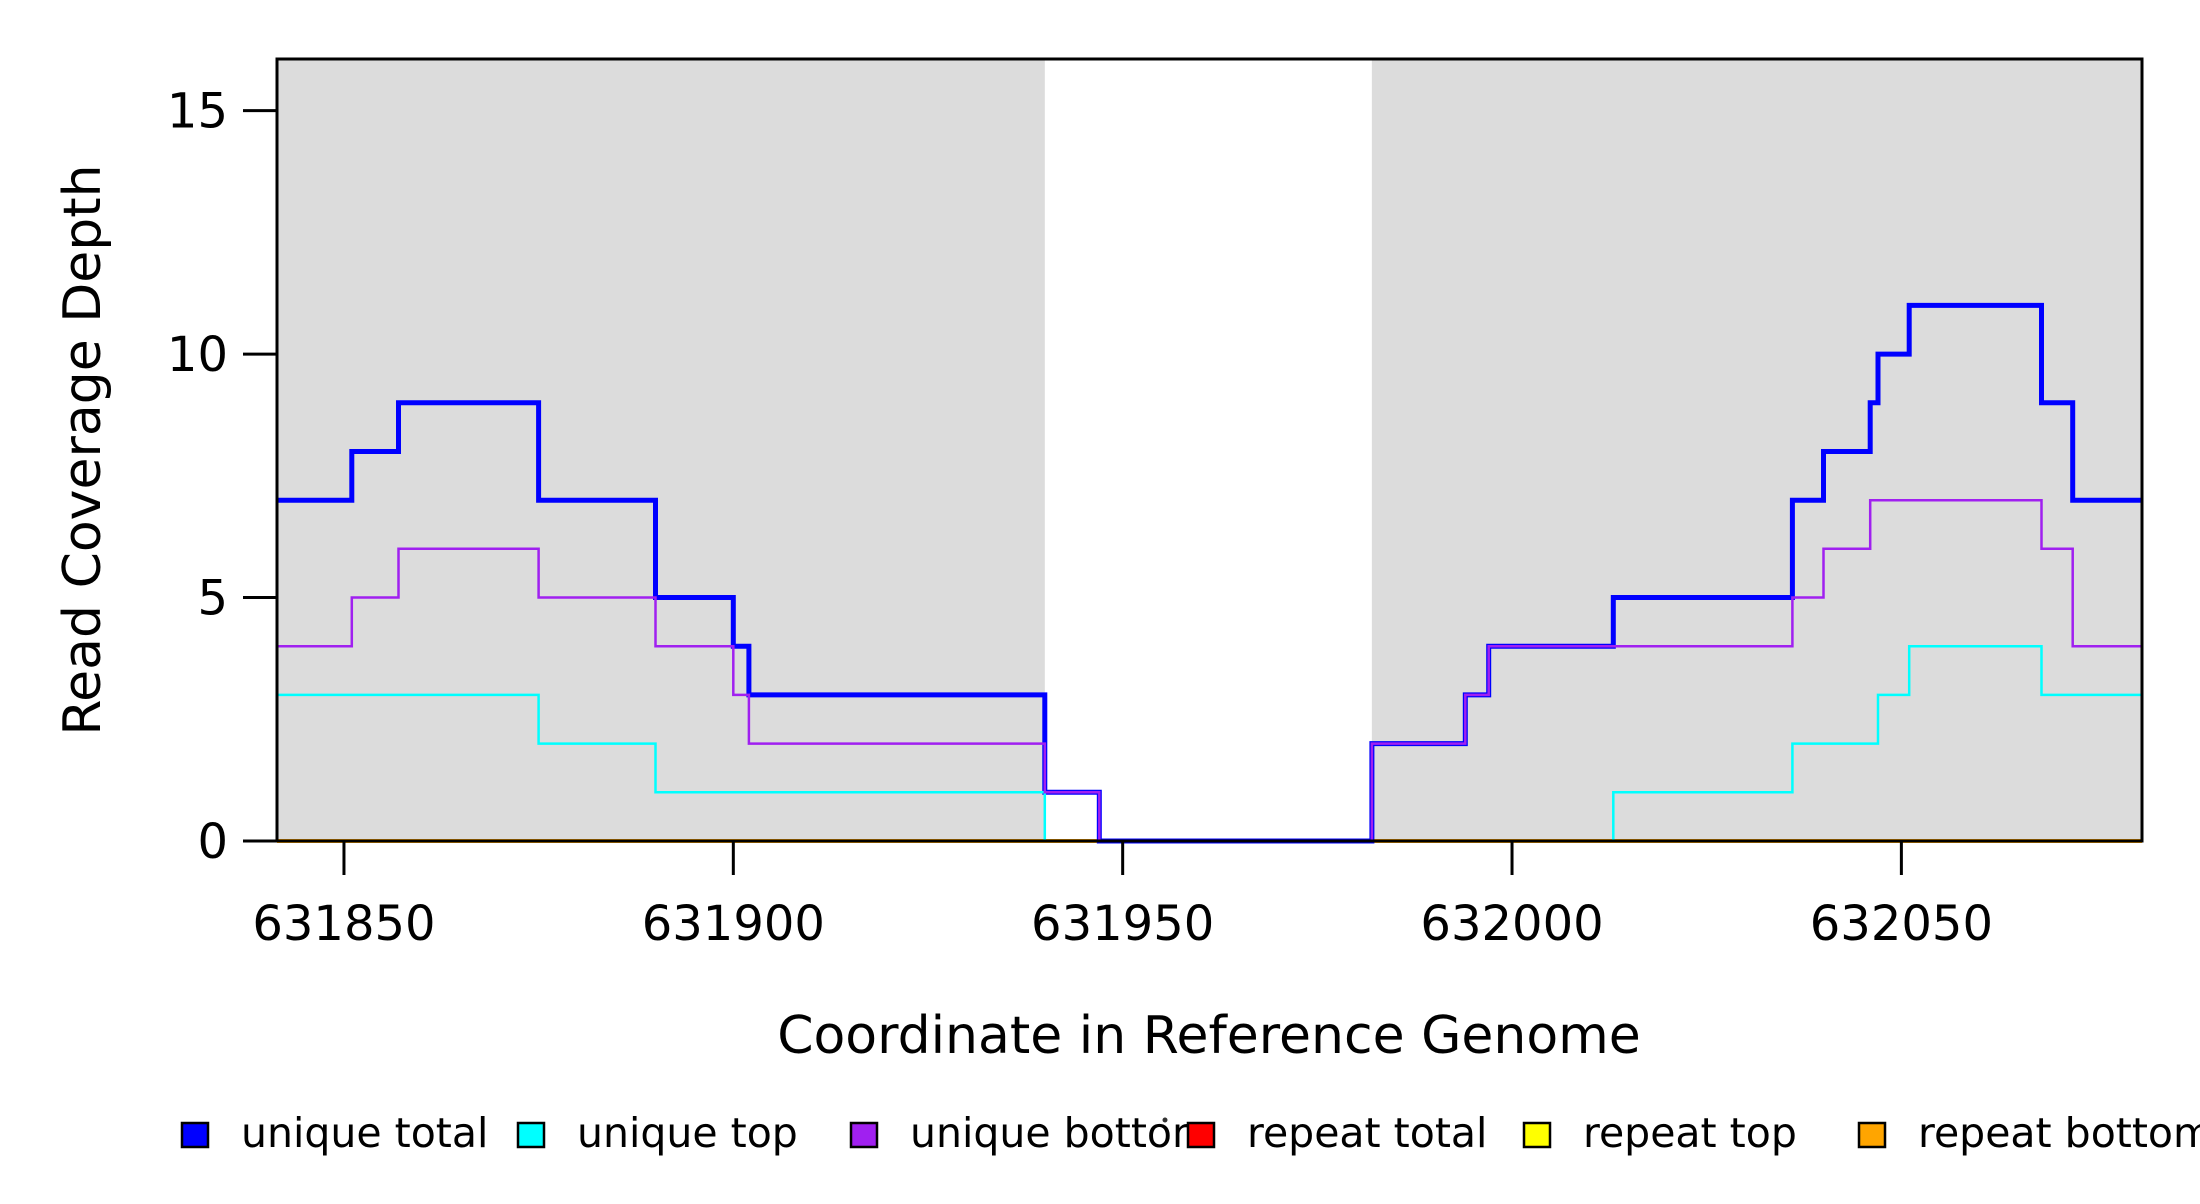 The image size is (2200, 1204). I want to click on y-axis-tick-label: 5, so click(212, 599).